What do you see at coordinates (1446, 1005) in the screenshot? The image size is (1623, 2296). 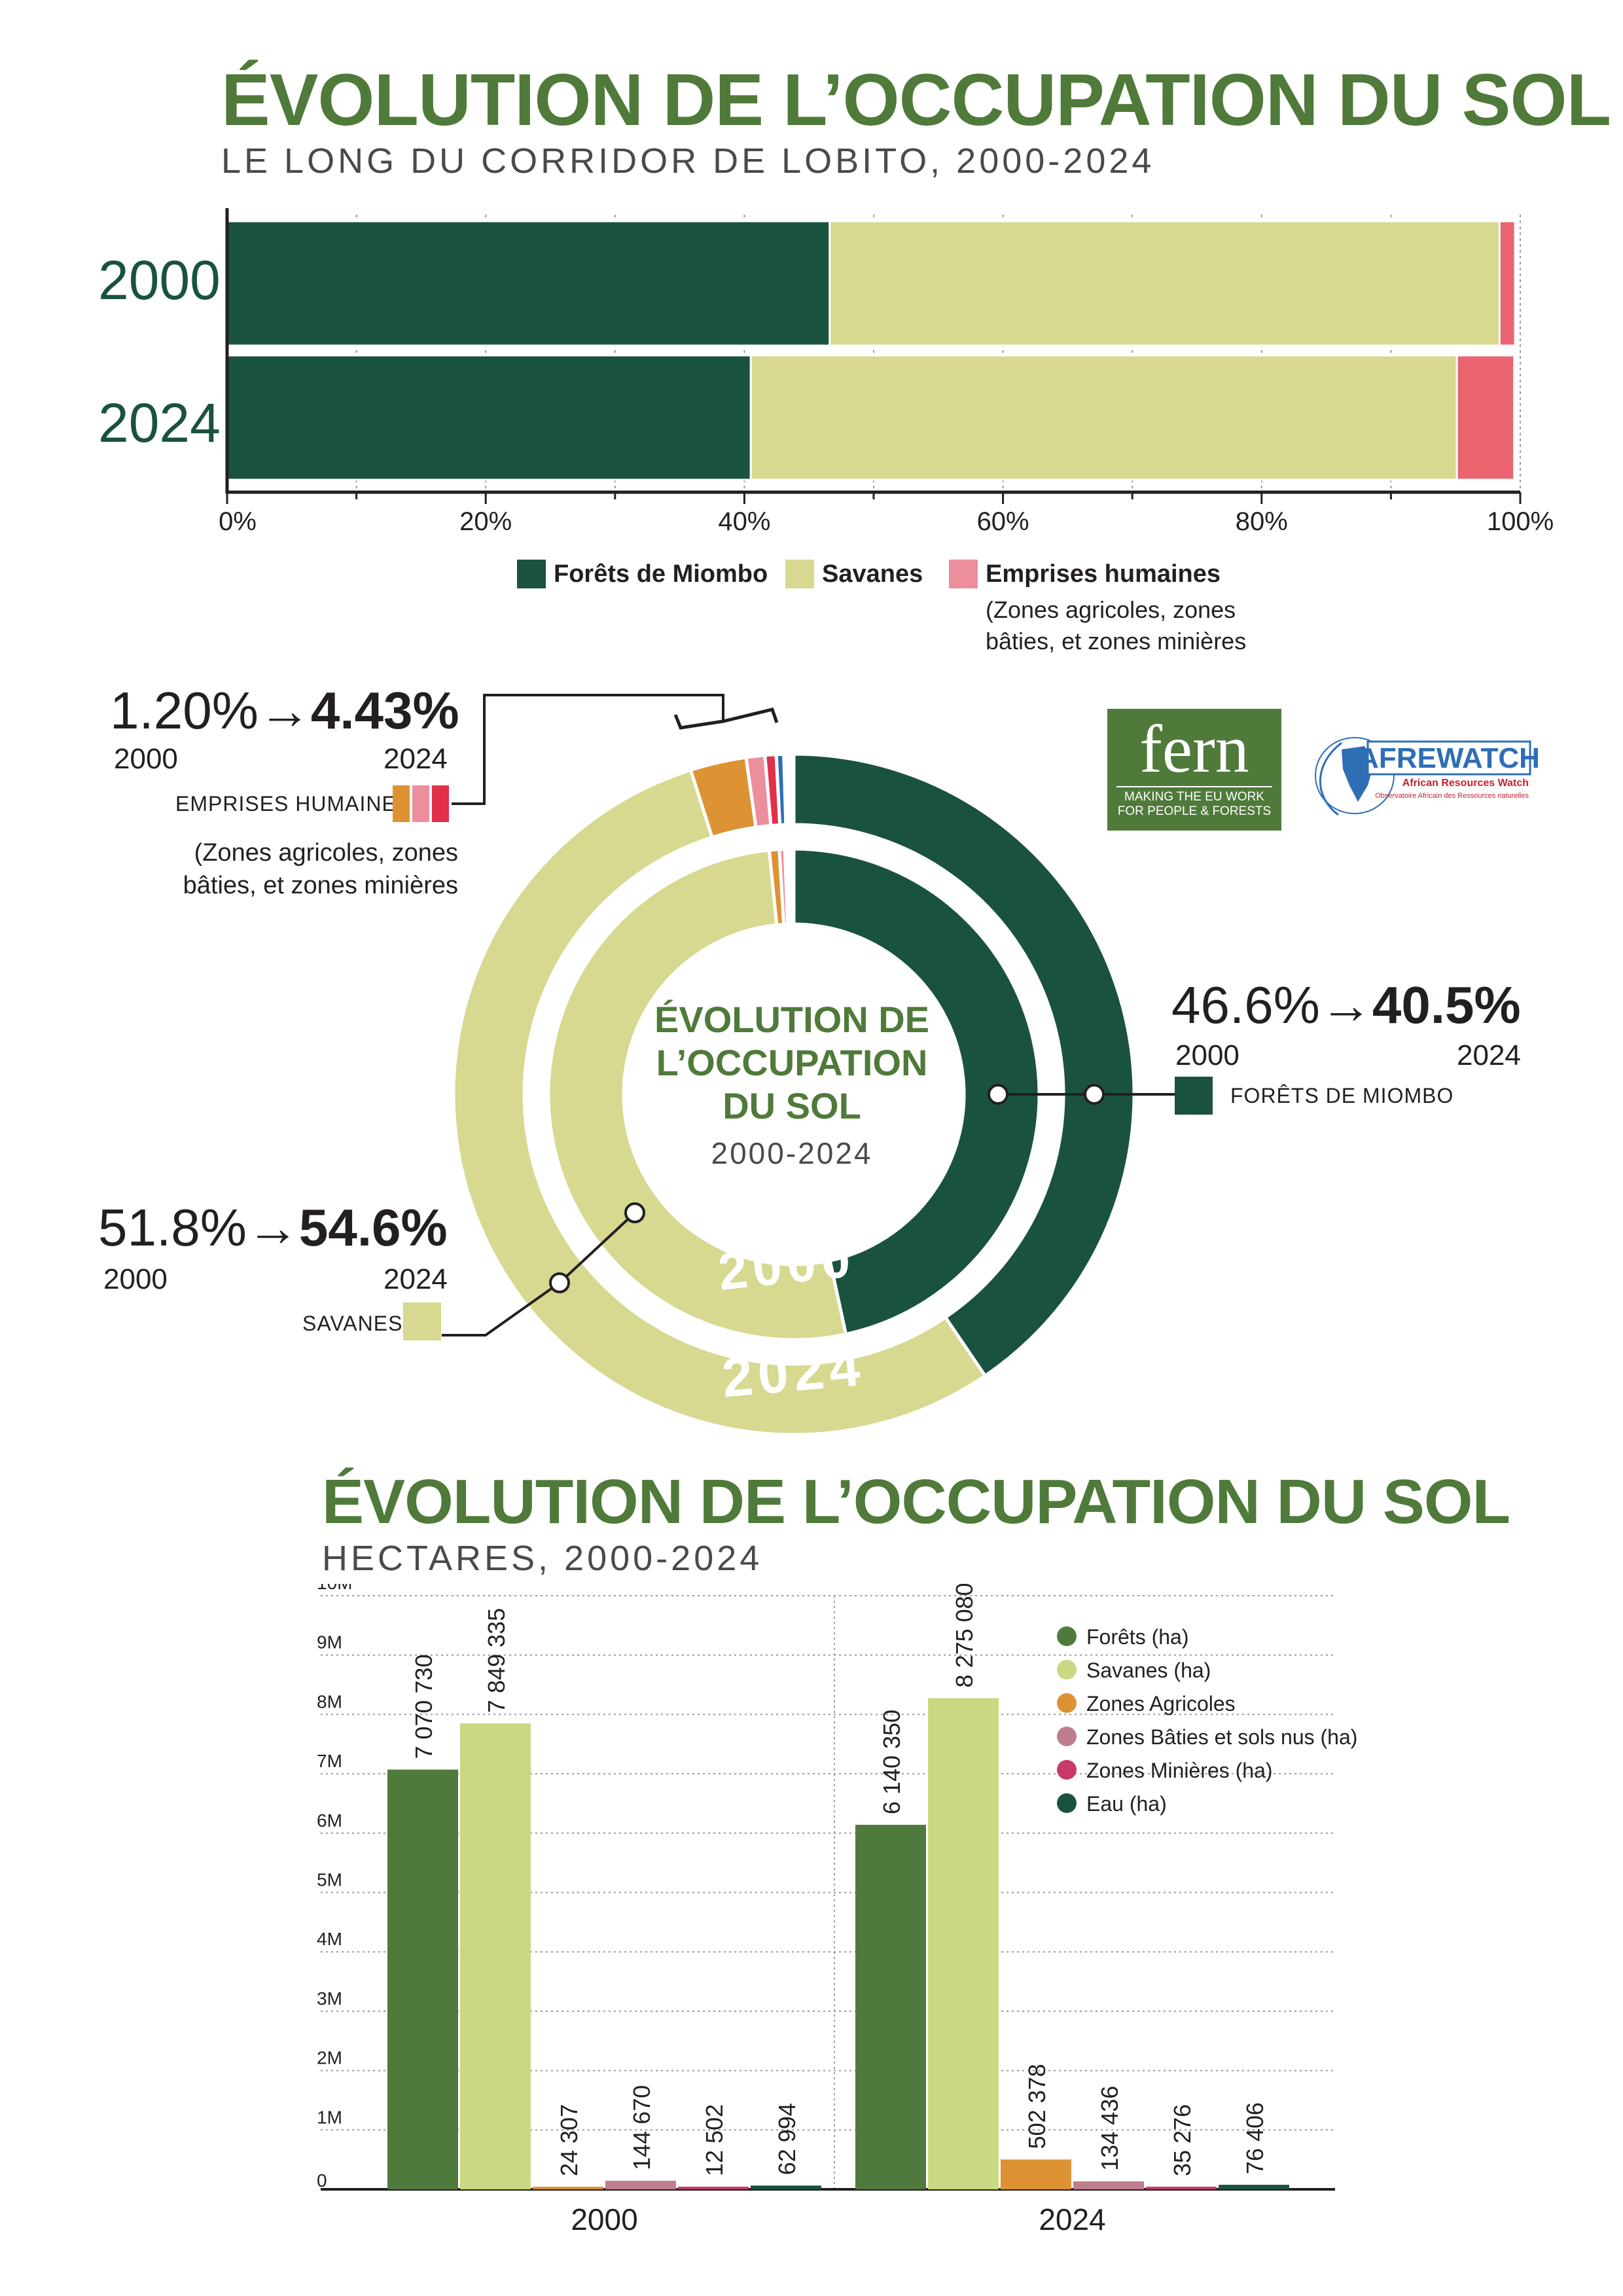 I see `forest-to: 40.5%` at bounding box center [1446, 1005].